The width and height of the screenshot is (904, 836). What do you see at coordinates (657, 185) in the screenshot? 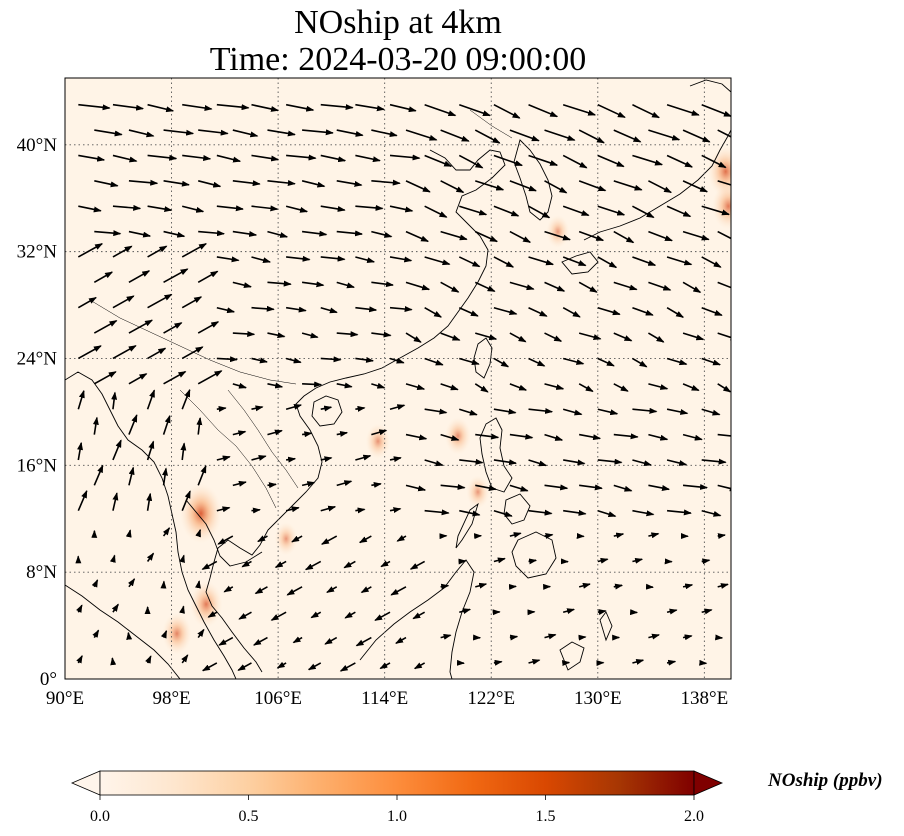
I see `coastline-japan` at bounding box center [657, 185].